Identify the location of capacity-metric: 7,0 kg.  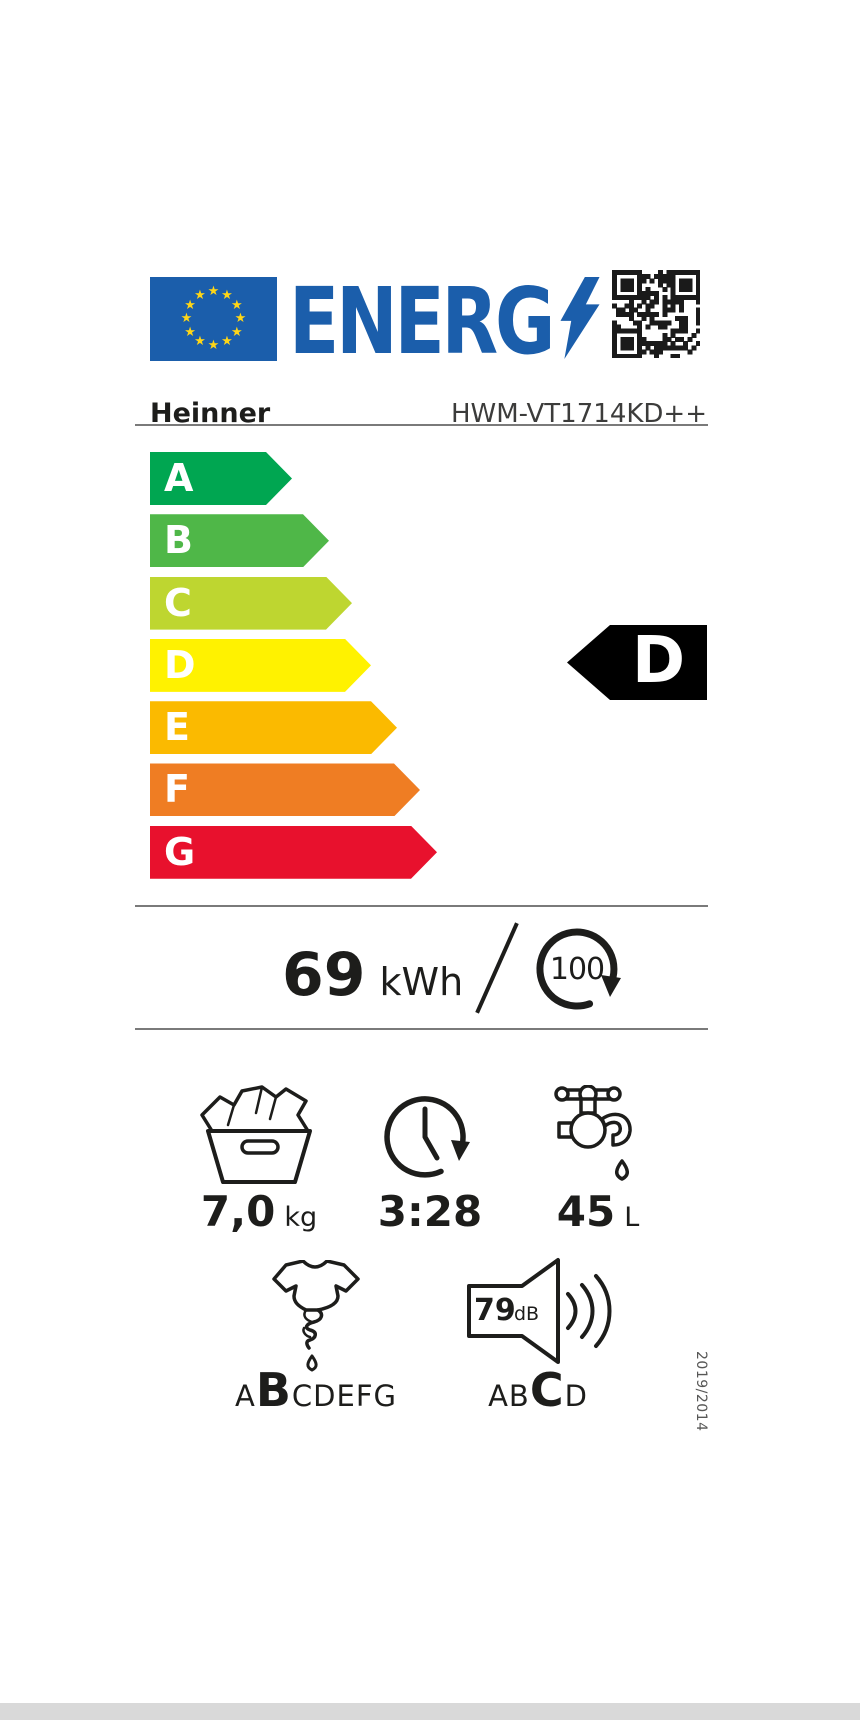
(259, 1212).